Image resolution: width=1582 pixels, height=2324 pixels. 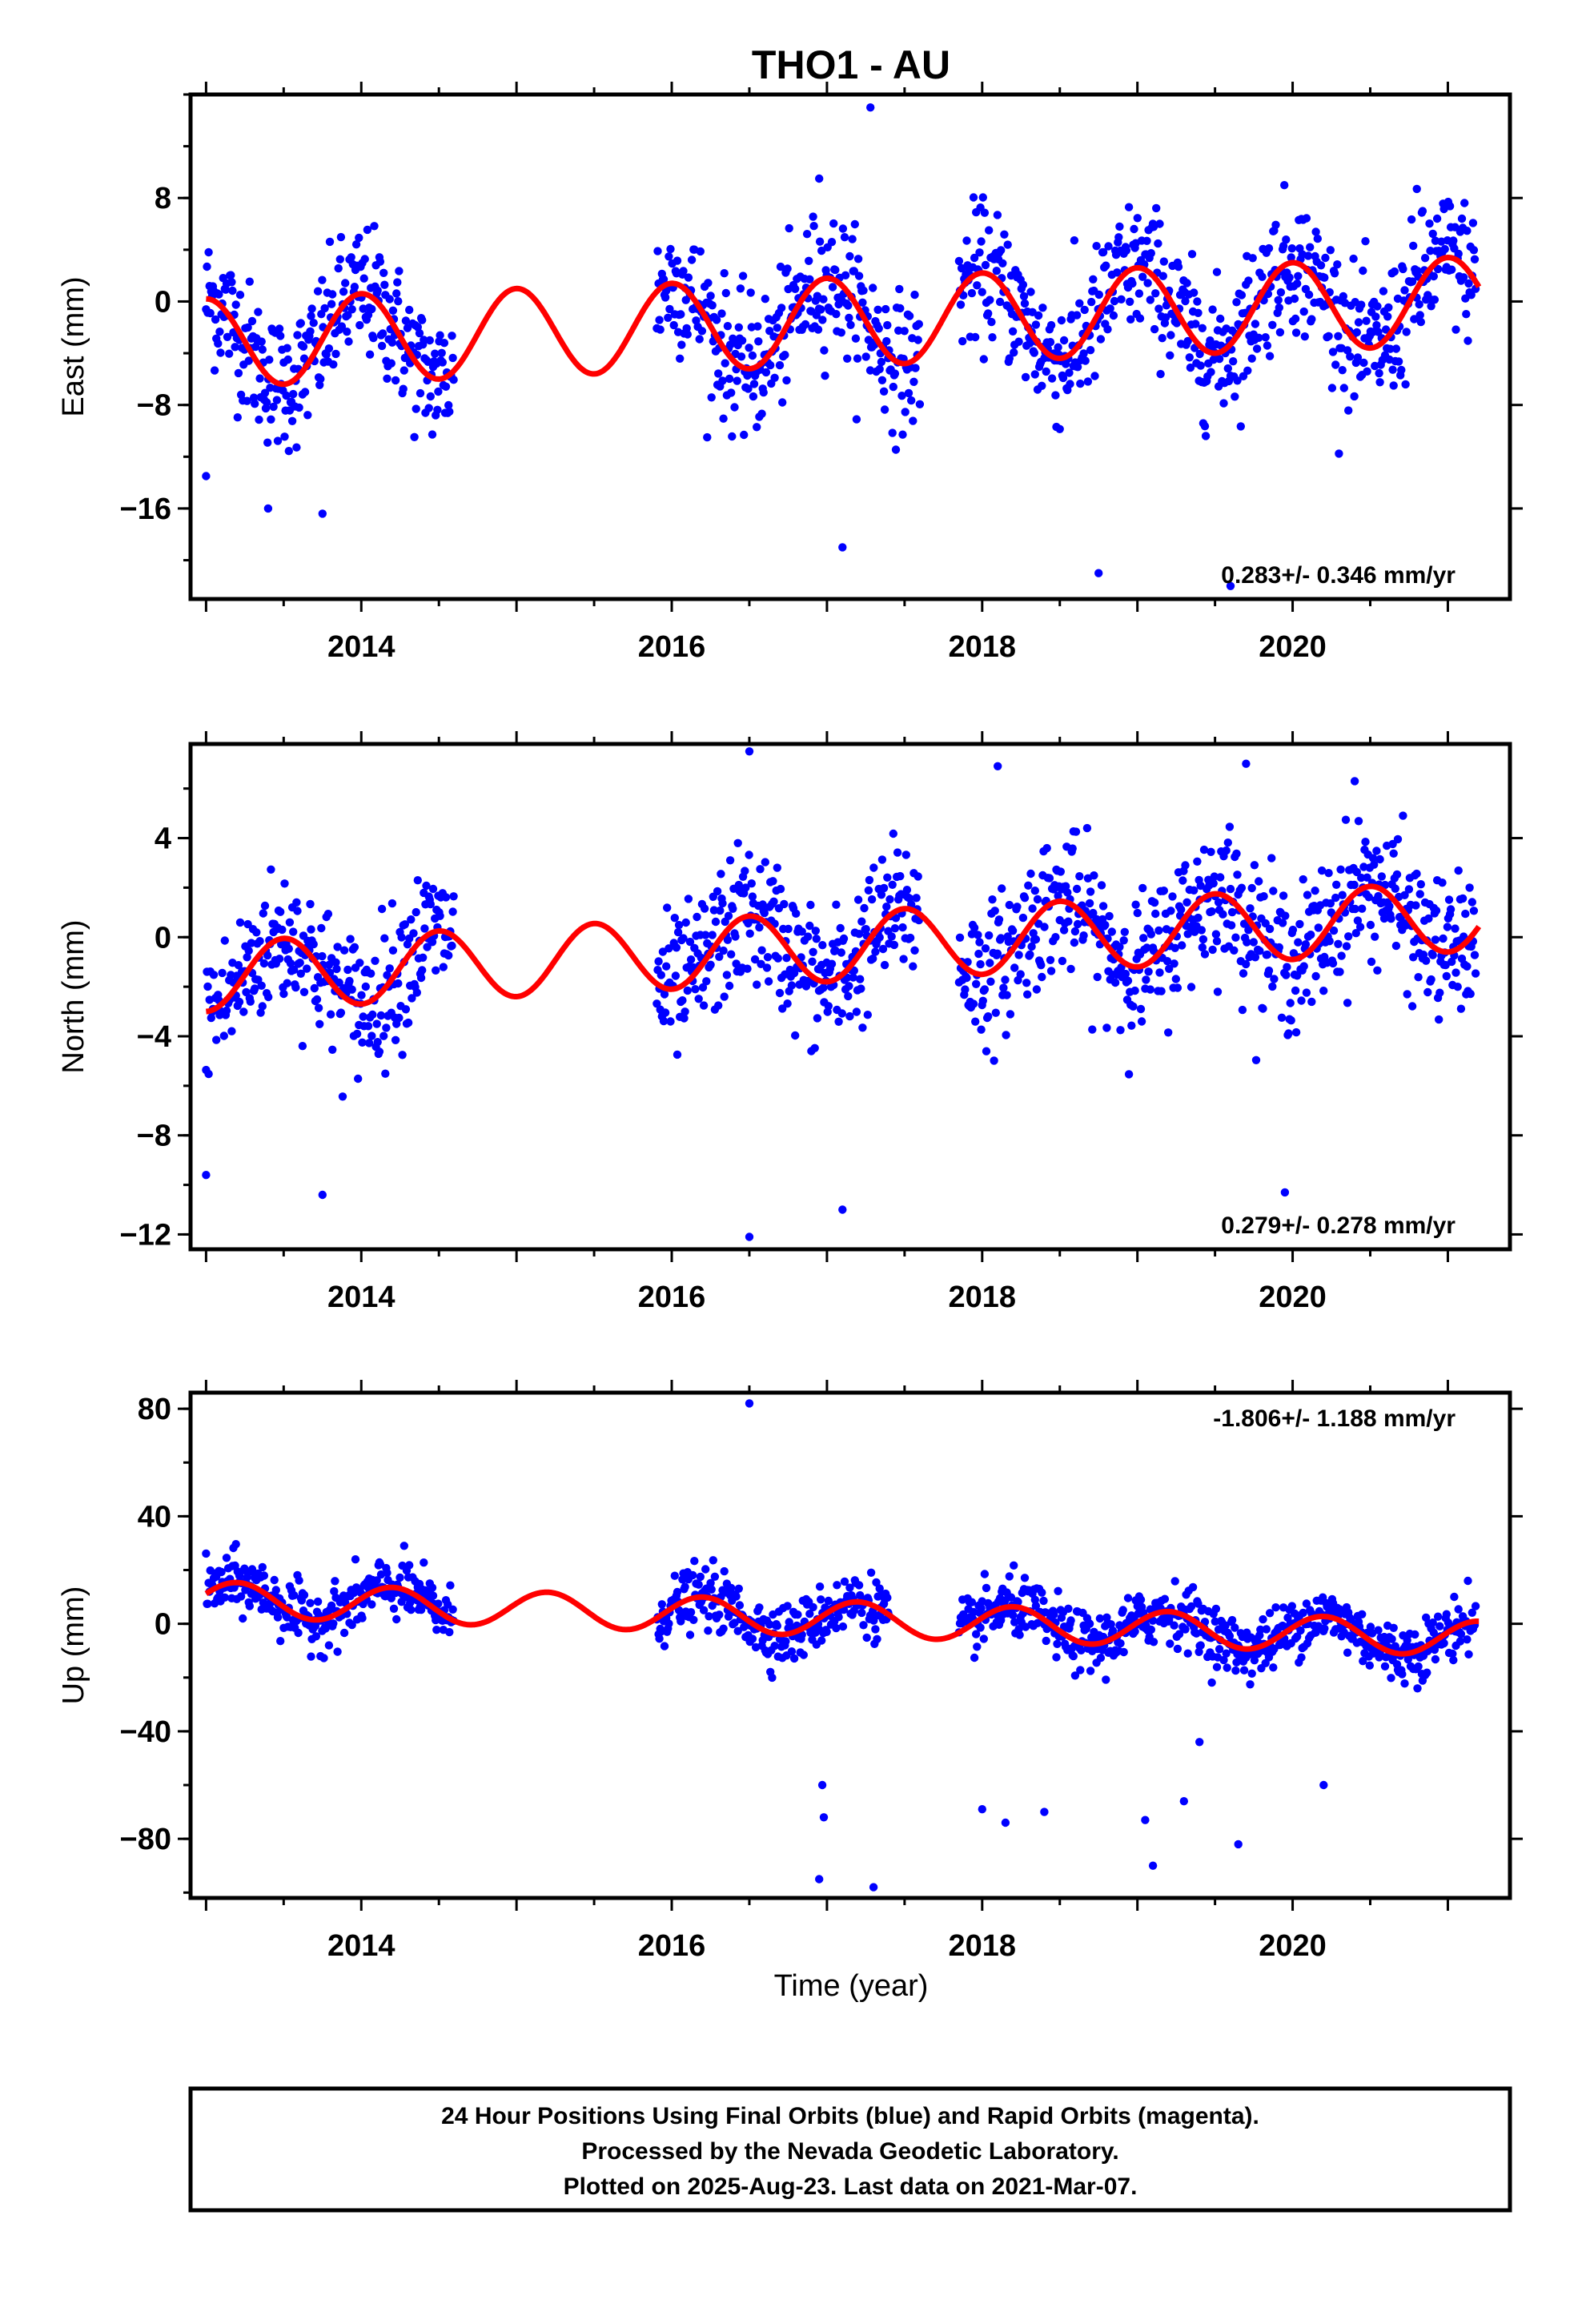 I want to click on y-tick-label: 0, so click(x=163, y=938).